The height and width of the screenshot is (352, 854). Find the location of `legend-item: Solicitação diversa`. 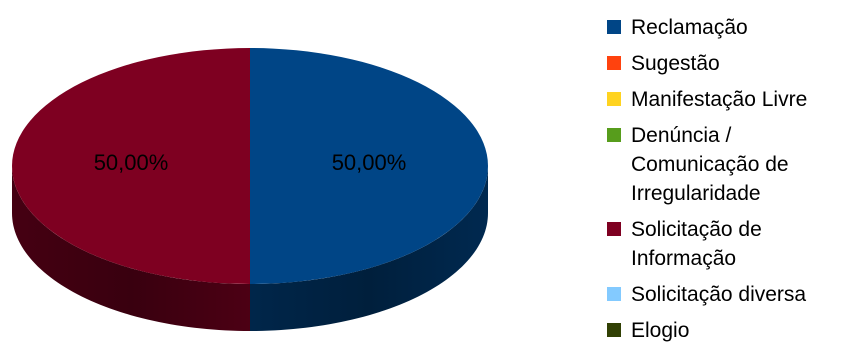

legend-item: Solicitação diversa is located at coordinates (729, 294).